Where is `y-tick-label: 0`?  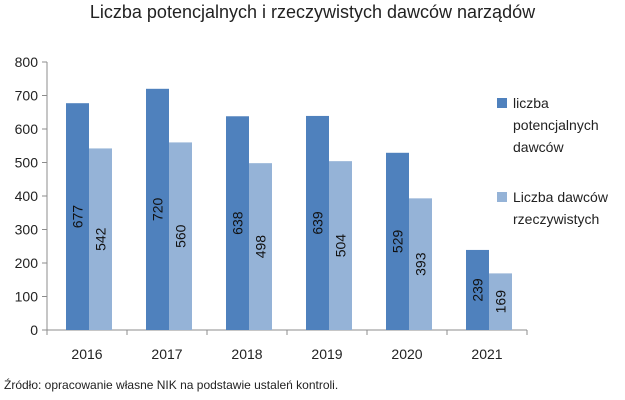 y-tick-label: 0 is located at coordinates (34, 330).